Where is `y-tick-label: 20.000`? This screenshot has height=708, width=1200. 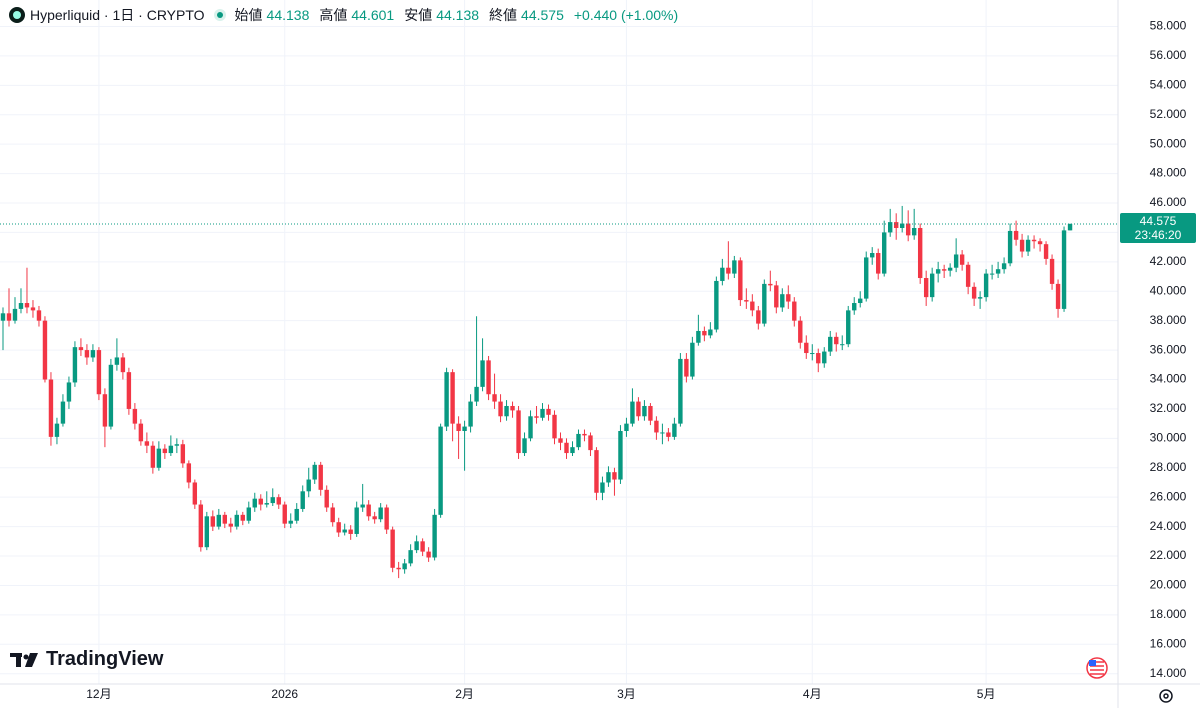
y-tick-label: 20.000 is located at coordinates (1168, 585).